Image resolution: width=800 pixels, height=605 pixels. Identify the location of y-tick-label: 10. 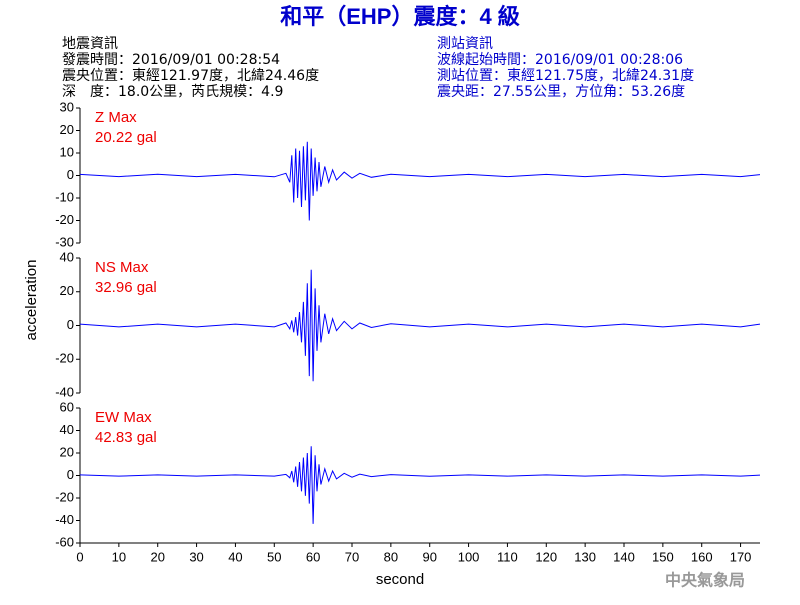
(67, 151).